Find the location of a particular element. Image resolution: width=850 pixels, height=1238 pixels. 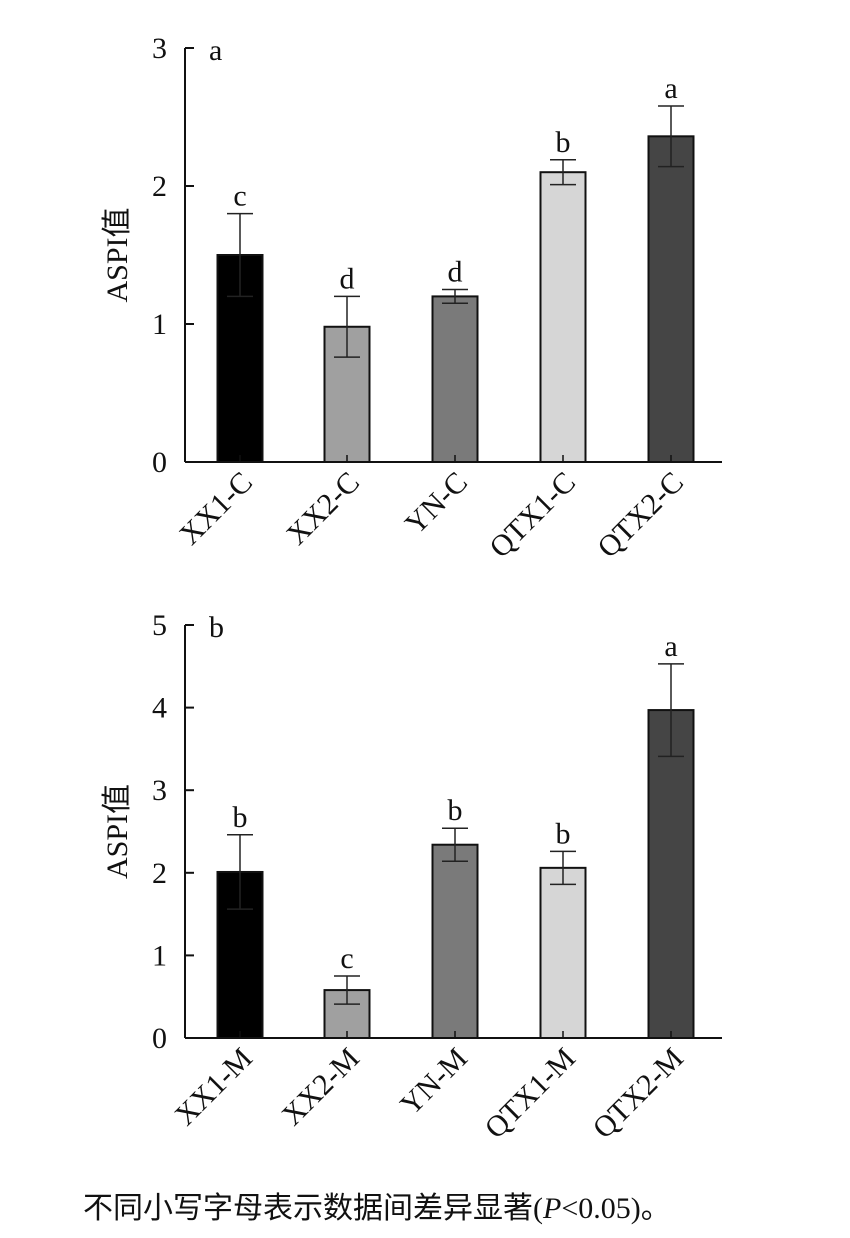

panel-label: a is located at coordinates (215, 50).